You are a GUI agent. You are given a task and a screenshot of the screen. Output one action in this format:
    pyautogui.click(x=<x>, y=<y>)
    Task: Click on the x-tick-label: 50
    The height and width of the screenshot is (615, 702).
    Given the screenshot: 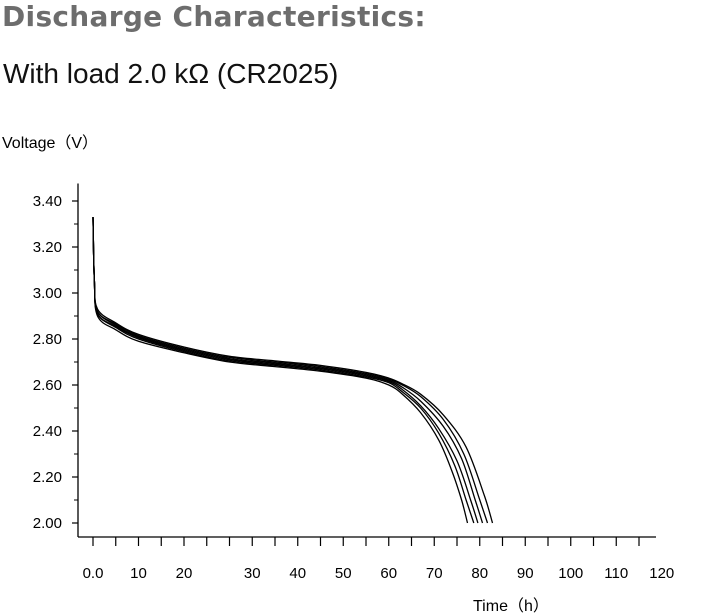 What is the action you would take?
    pyautogui.click(x=343, y=573)
    